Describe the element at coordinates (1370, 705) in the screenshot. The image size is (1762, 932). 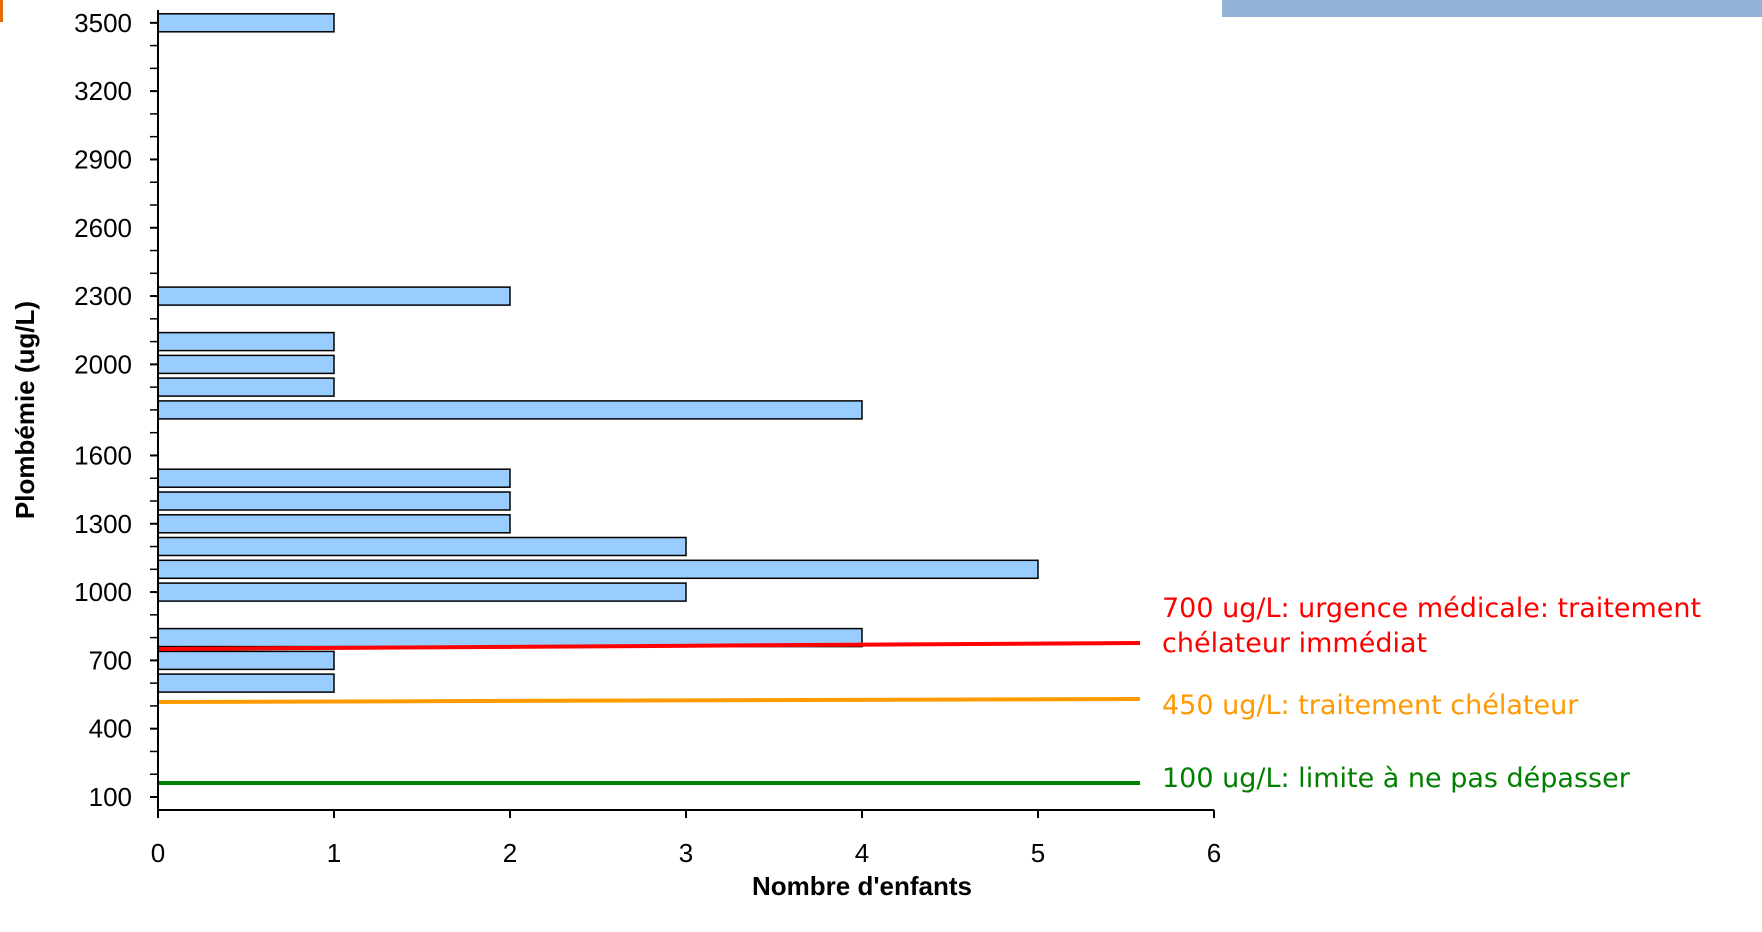
I see `threshold-label-1-0: 450 ug/L: traitement chélateur` at that location.